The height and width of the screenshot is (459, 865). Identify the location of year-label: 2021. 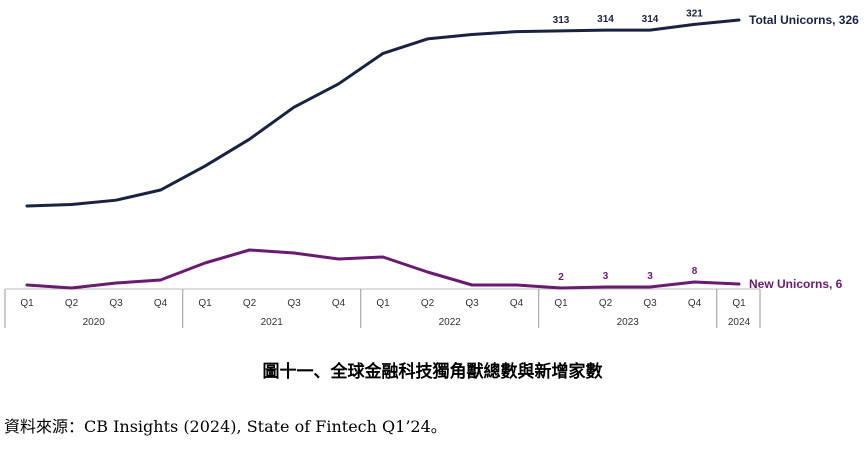
(272, 322).